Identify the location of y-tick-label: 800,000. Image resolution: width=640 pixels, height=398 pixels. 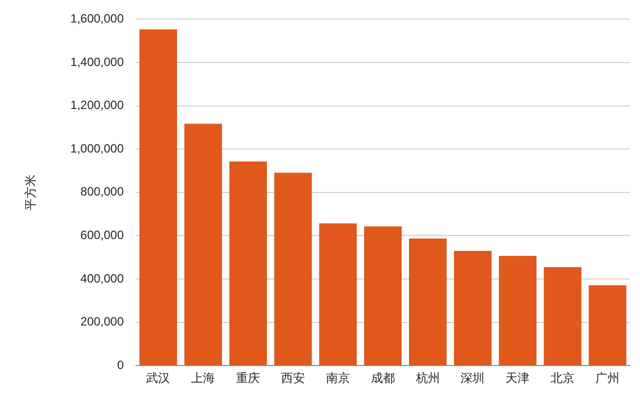
(102, 191).